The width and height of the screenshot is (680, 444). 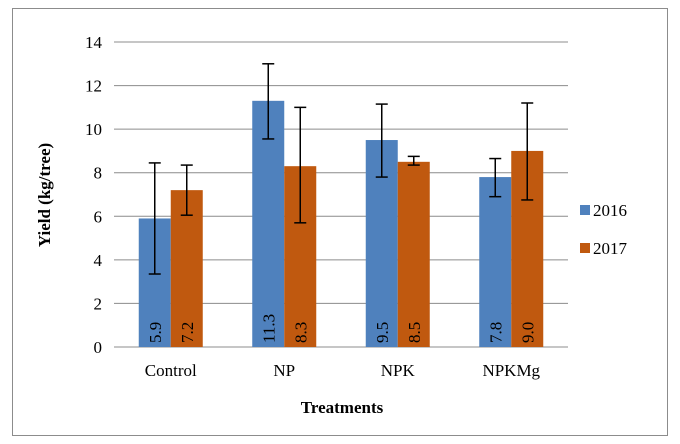 I want to click on x-tick-label: Control, so click(x=171, y=370).